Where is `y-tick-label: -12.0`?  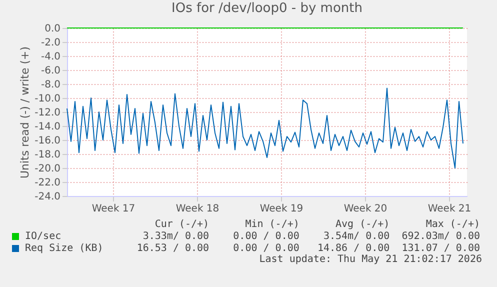 y-tick-label: -12.0 is located at coordinates (47, 113).